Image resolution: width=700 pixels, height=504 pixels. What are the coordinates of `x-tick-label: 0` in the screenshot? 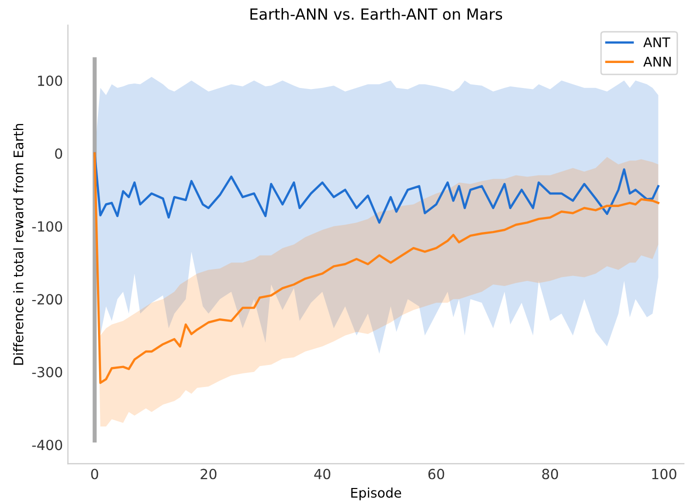 It's located at (94, 474).